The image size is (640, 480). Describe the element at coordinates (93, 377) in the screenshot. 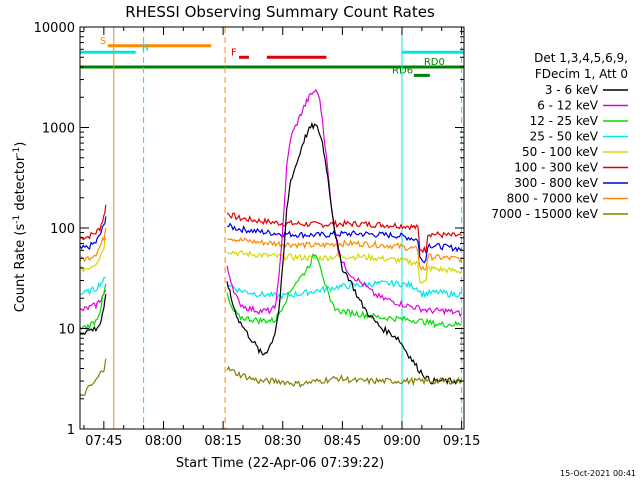

I see `series-line-7000-15000-kev-seg0` at that location.